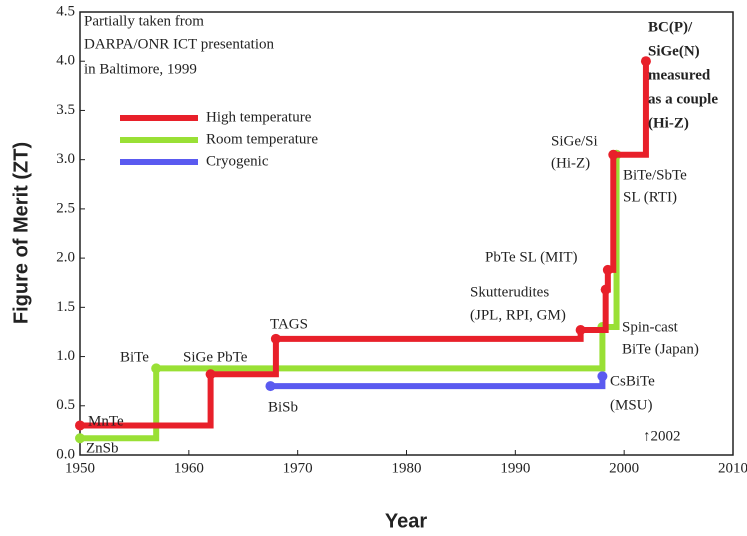 This screenshot has height=536, width=747. Describe the element at coordinates (531, 257) in the screenshot. I see `annotation: PbTe SL (MIT)` at that location.